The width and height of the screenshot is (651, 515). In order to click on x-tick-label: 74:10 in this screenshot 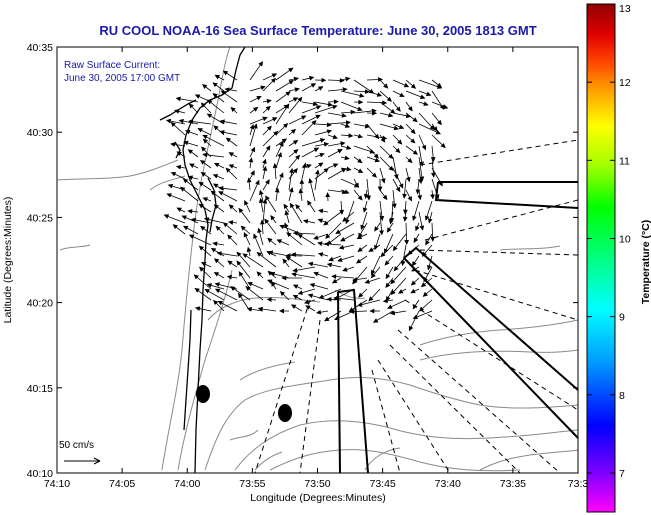, I will do `click(57, 484)`.